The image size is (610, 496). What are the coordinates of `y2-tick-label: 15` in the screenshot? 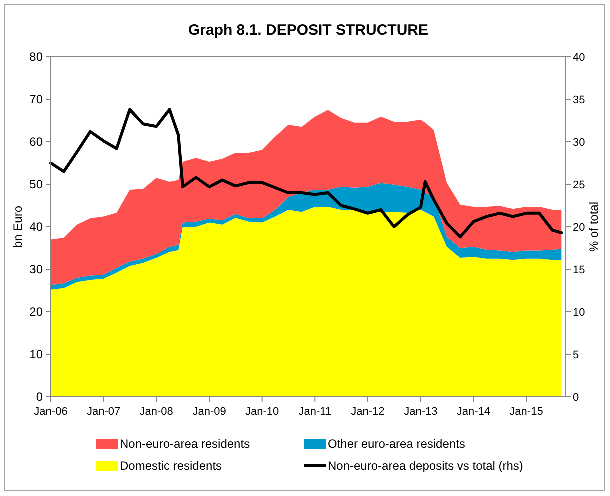 It's located at (579, 270).